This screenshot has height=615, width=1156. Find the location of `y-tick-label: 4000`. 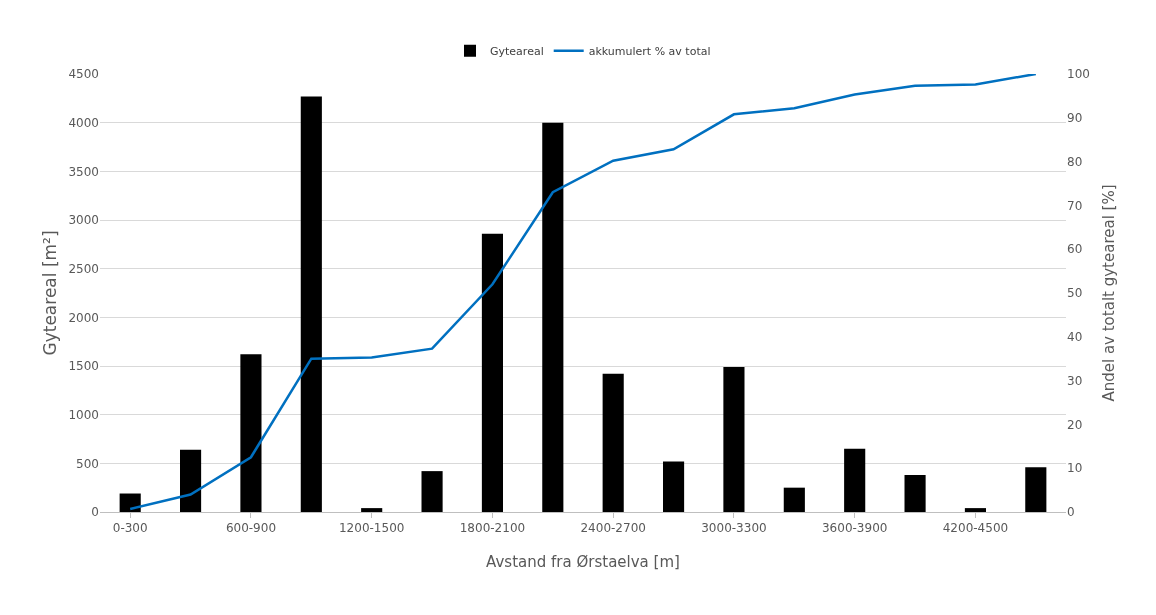

y-tick-label: 4000 is located at coordinates (83, 122).